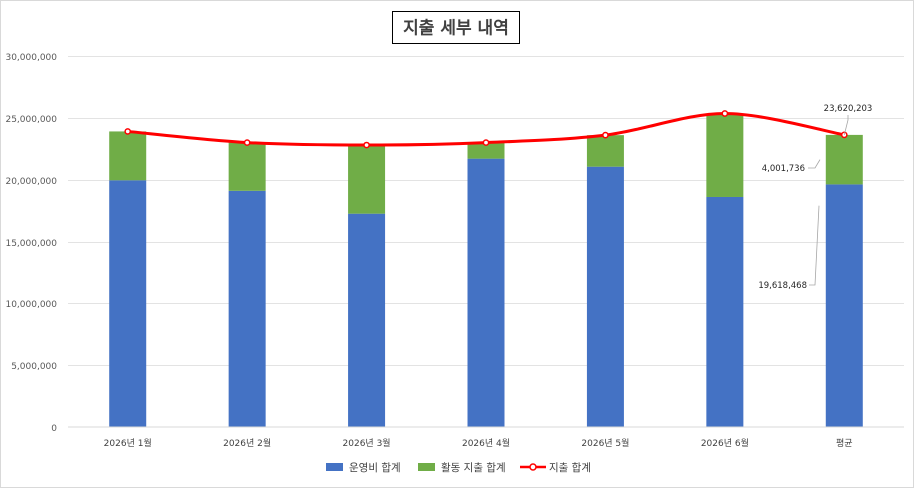  Describe the element at coordinates (605, 443) in the screenshot. I see `x-tick-label: 2026년 5월` at that location.